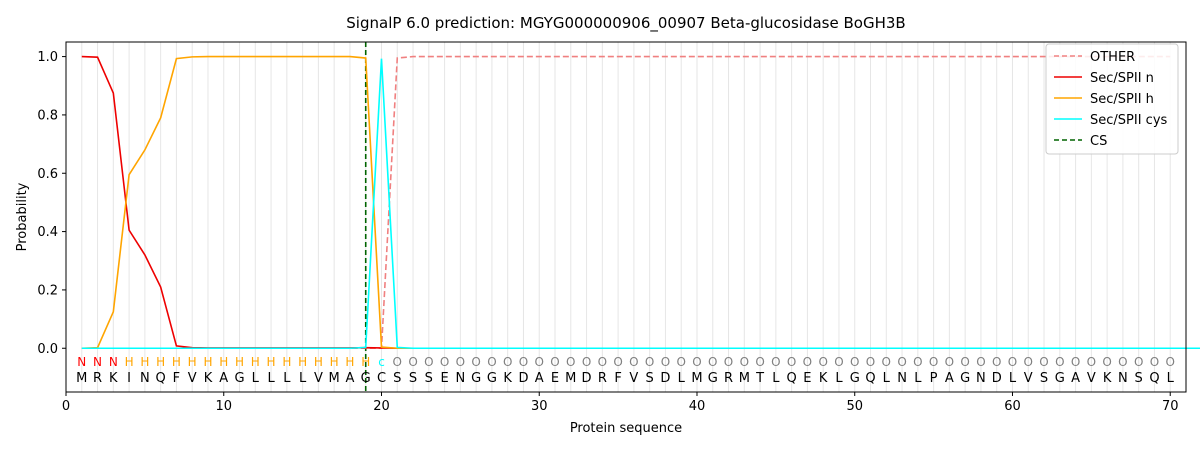 The image size is (1200, 450). I want to click on x-tick-label: 10, so click(223, 406).